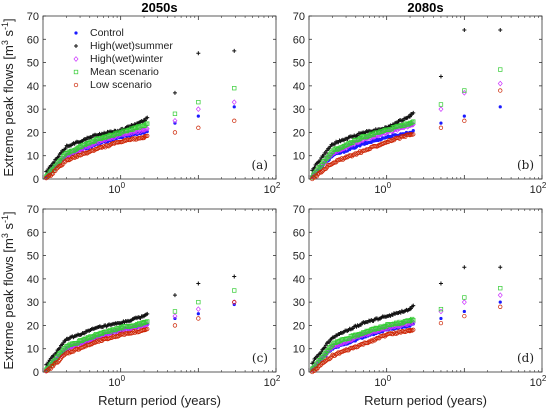  Describe the element at coordinates (8, 290) in the screenshot. I see `y-axis-label: Extreme peak flows [m3 s-1]` at that location.